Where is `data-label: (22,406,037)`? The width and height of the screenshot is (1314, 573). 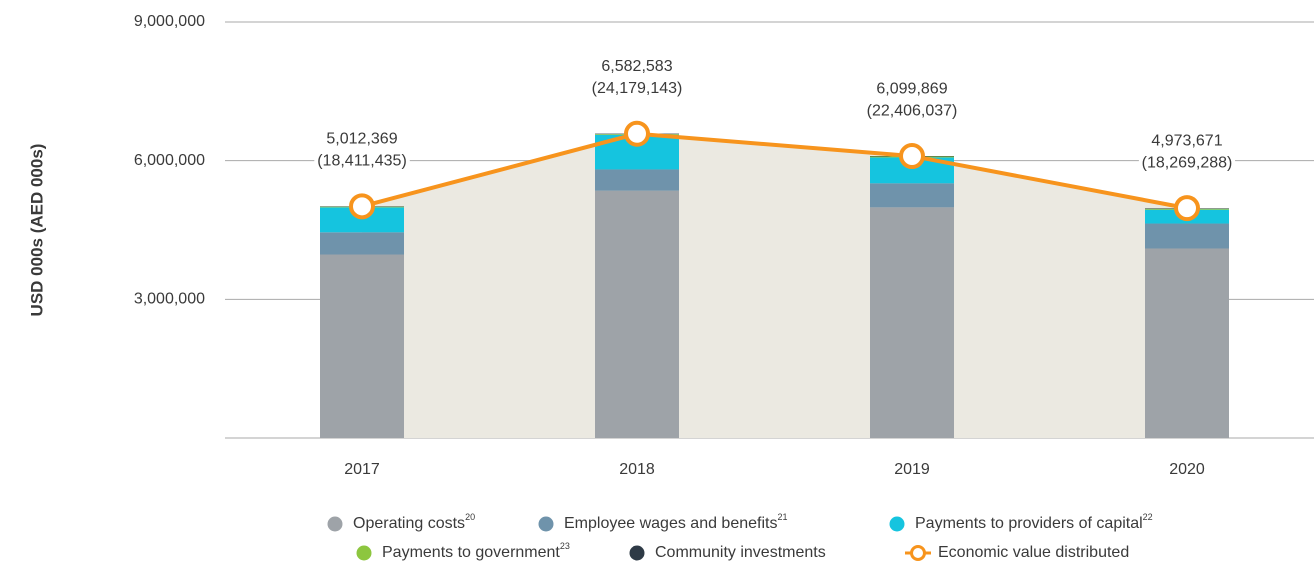 data-label: (22,406,037) is located at coordinates (912, 110).